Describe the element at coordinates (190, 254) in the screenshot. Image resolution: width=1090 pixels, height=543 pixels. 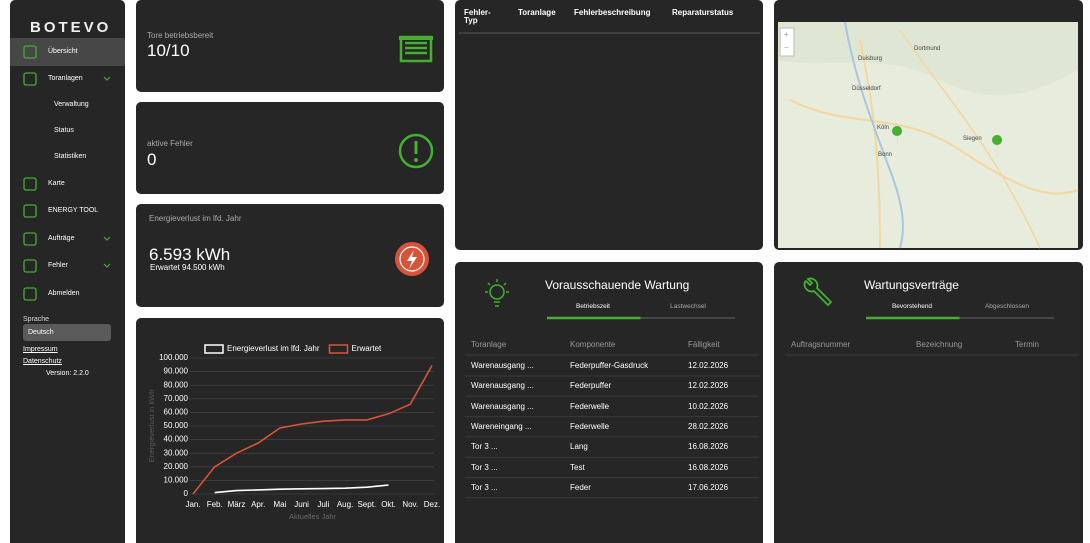
I see `kpi-value: 6.593 kWh` at that location.